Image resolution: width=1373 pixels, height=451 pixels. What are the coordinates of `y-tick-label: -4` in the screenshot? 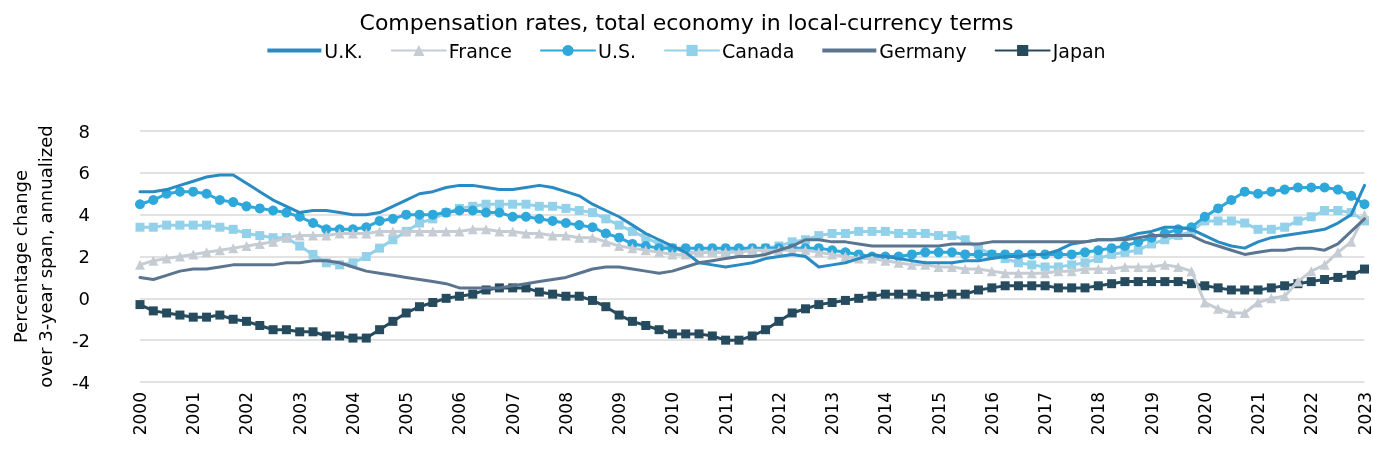 It's located at (81, 382).